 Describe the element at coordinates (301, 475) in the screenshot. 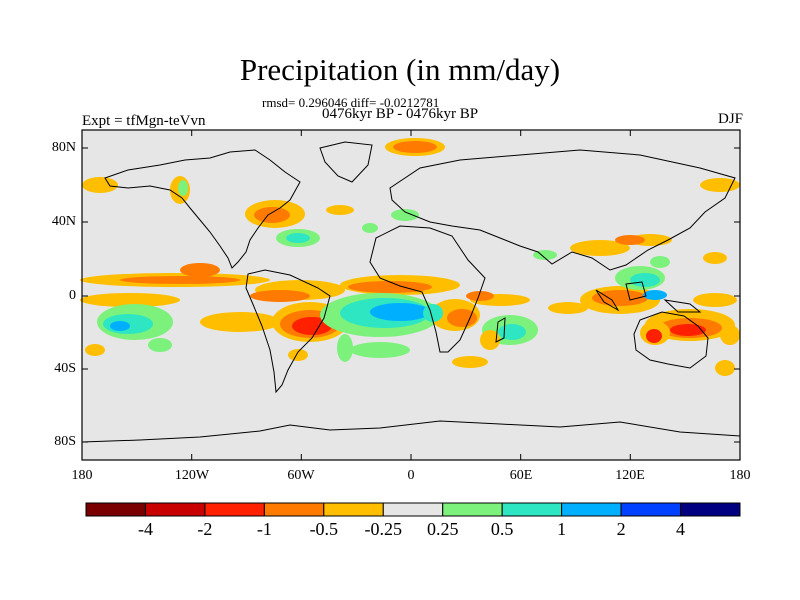

I see `lon-label-60w: 60W` at that location.